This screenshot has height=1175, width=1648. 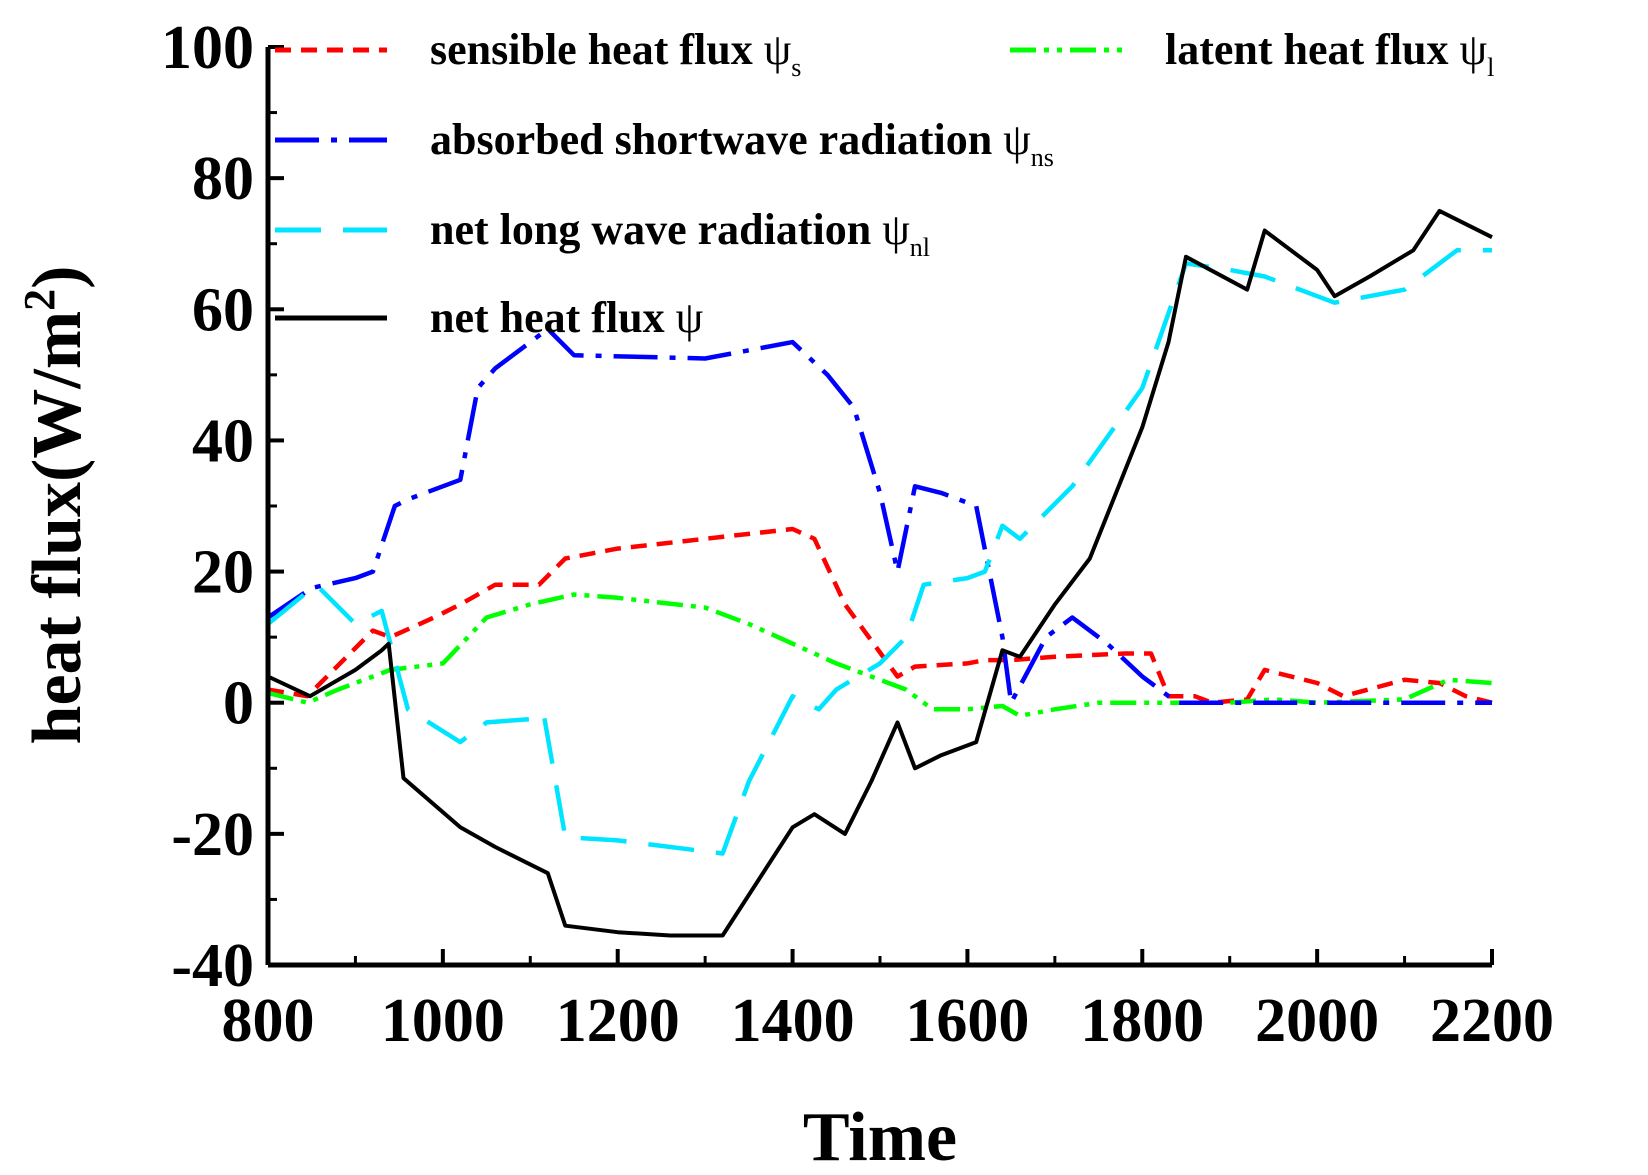 I want to click on y-axis-title: heat flux(W/m2), so click(x=55, y=505).